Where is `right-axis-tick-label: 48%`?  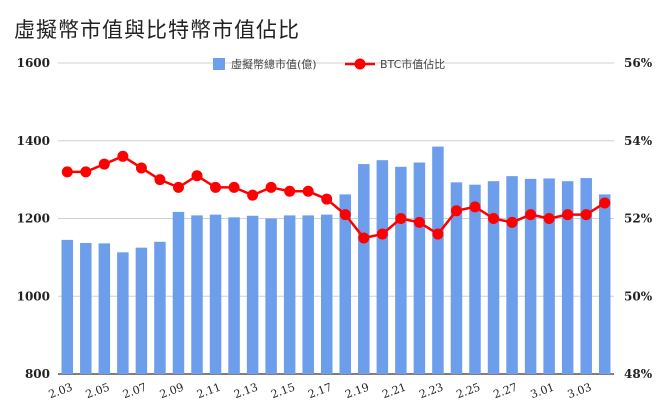 right-axis-tick-label: 48% is located at coordinates (638, 374).